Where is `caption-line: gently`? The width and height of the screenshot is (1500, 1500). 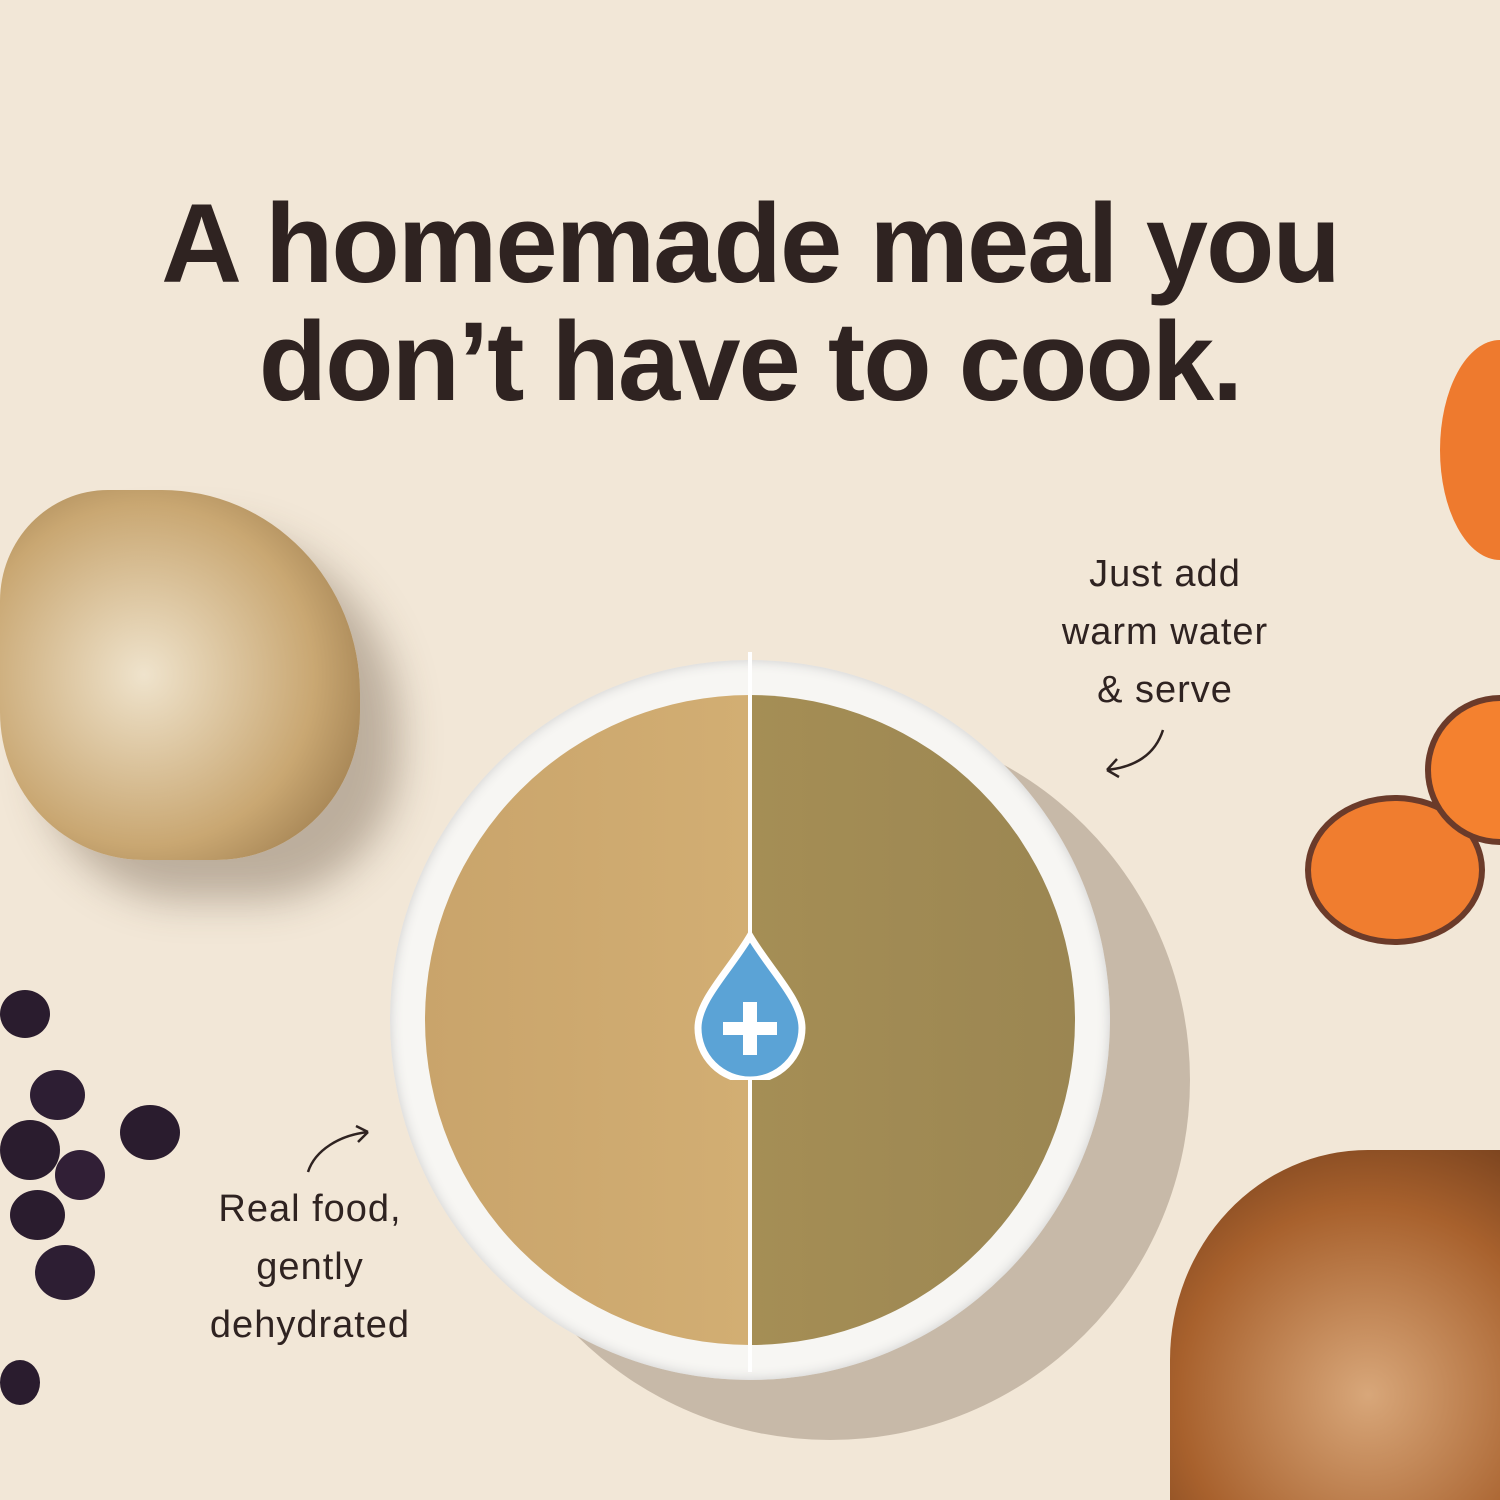
caption-line: gently is located at coordinates (310, 1267).